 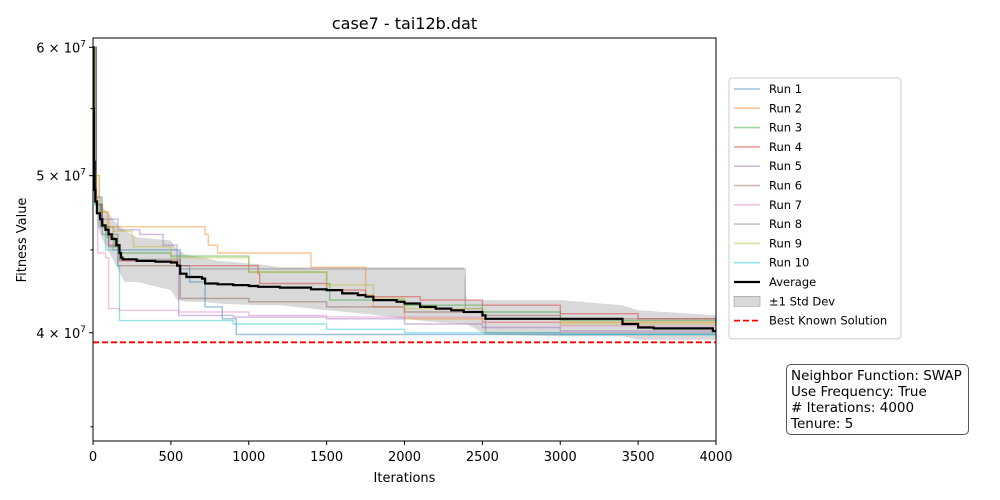 What do you see at coordinates (822, 424) in the screenshot?
I see `info-tenure: Tenure: 5` at bounding box center [822, 424].